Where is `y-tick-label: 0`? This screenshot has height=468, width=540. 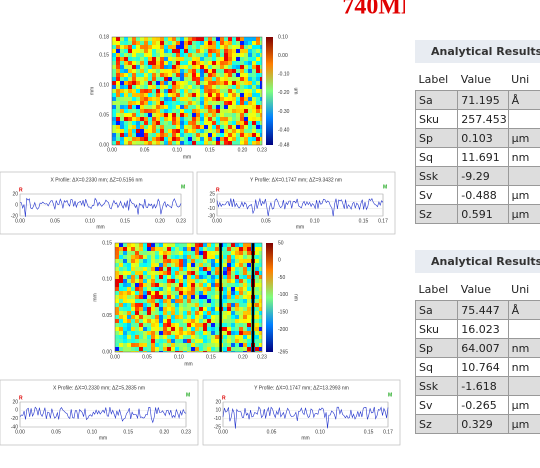
y-tick-label: 0 is located at coordinates (16, 205).